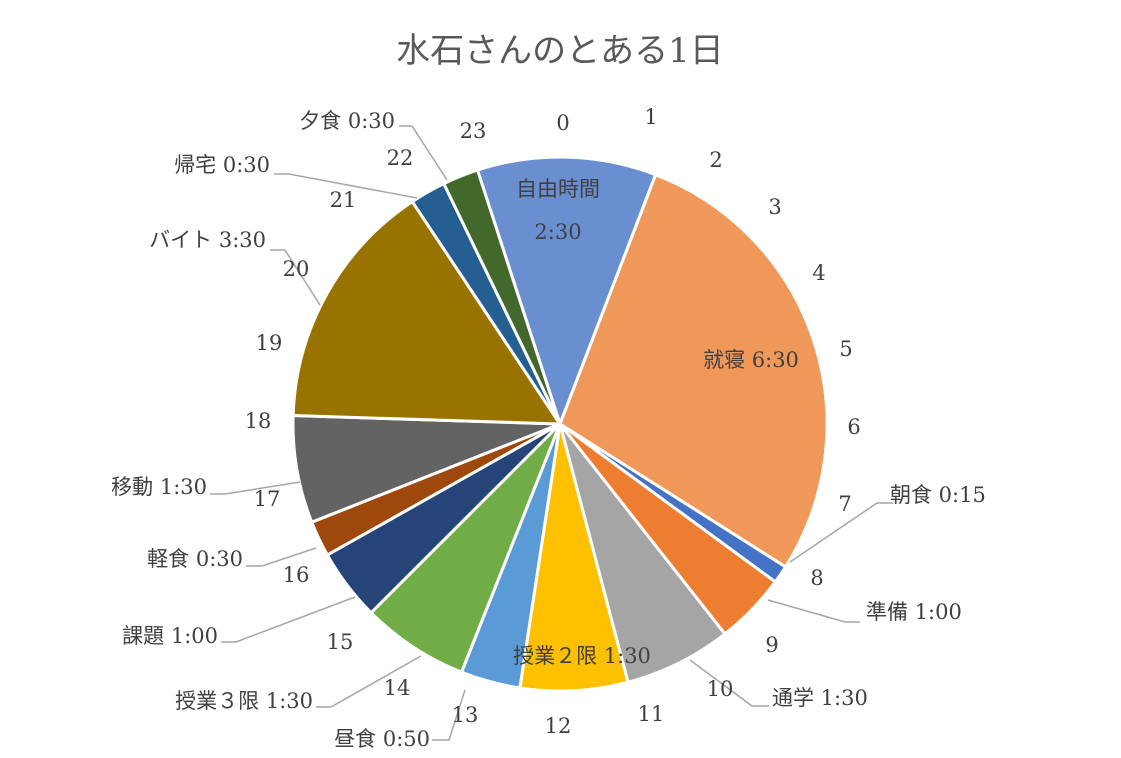 This screenshot has height=758, width=1121. What do you see at coordinates (818, 273) in the screenshot?
I see `hour-tick-label: 4` at bounding box center [818, 273].